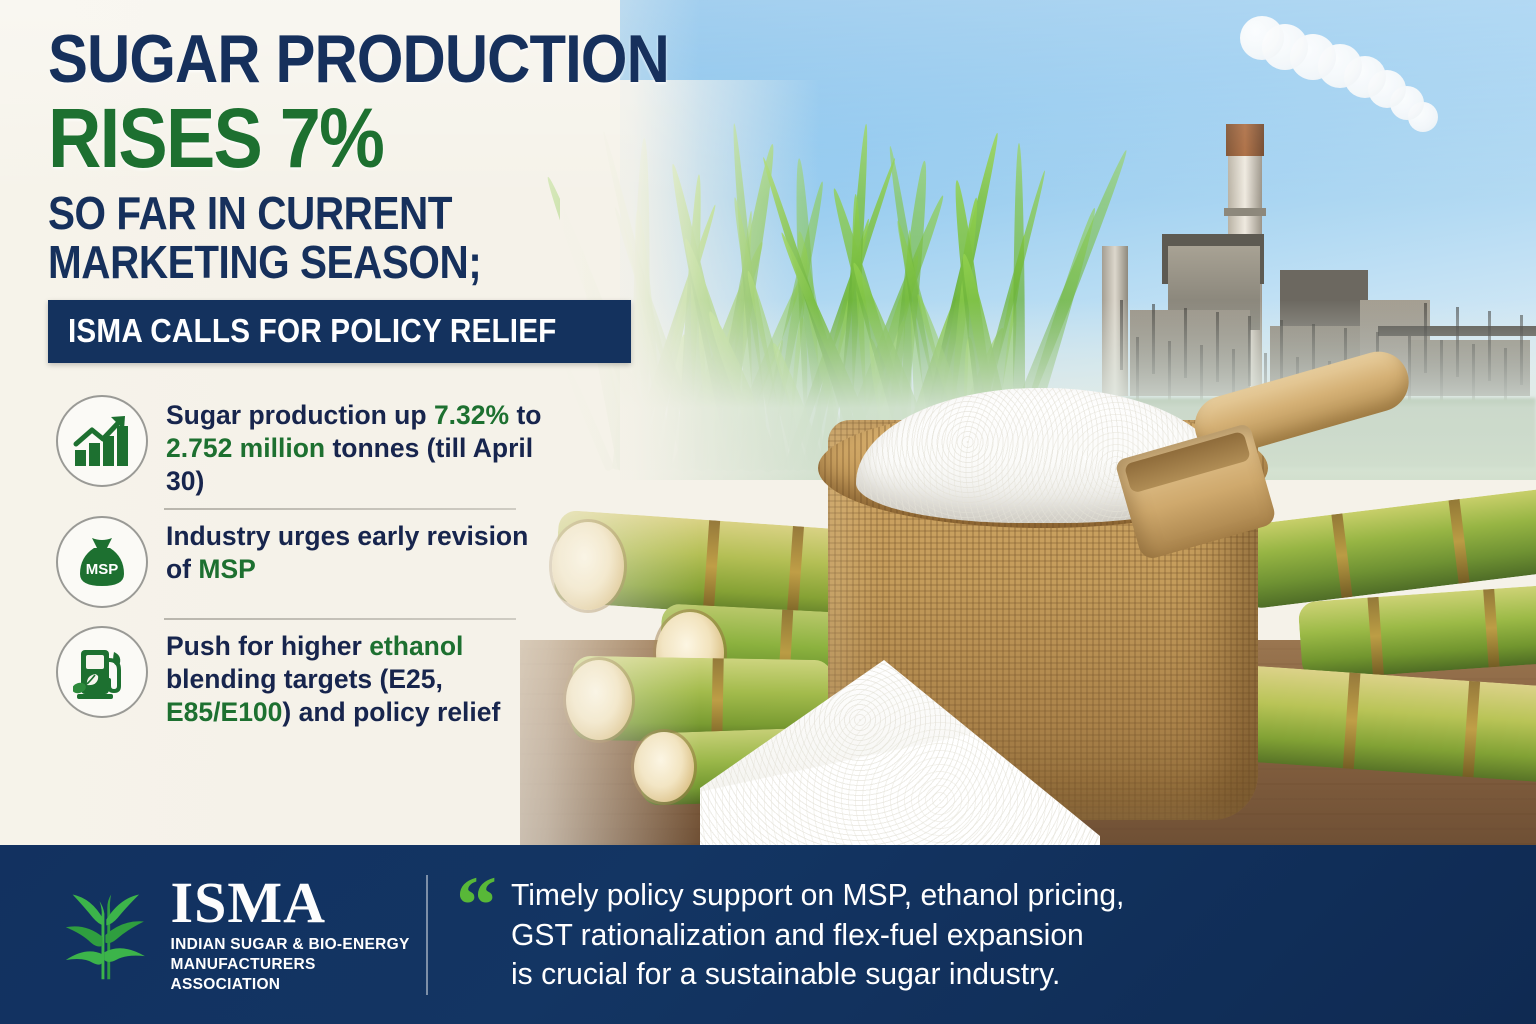 Image resolution: width=1536 pixels, height=1024 pixels. I want to click on quote-mark-icon: “, so click(476, 904).